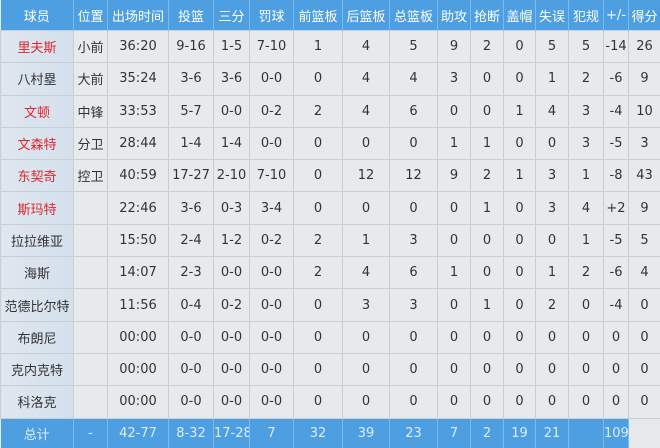  Describe the element at coordinates (318, 240) in the screenshot. I see `stat-cell: 2` at that location.